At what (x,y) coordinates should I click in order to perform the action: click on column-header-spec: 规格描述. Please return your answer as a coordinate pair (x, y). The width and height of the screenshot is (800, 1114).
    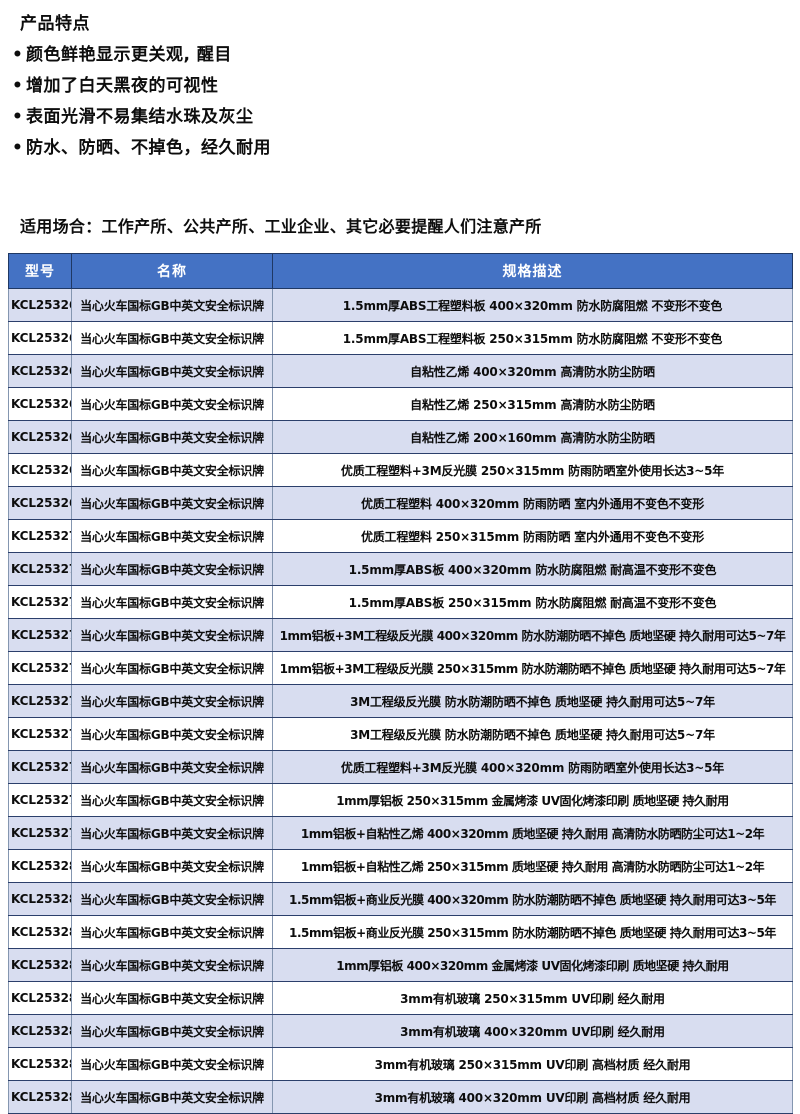
    Looking at the image, I should click on (532, 271).